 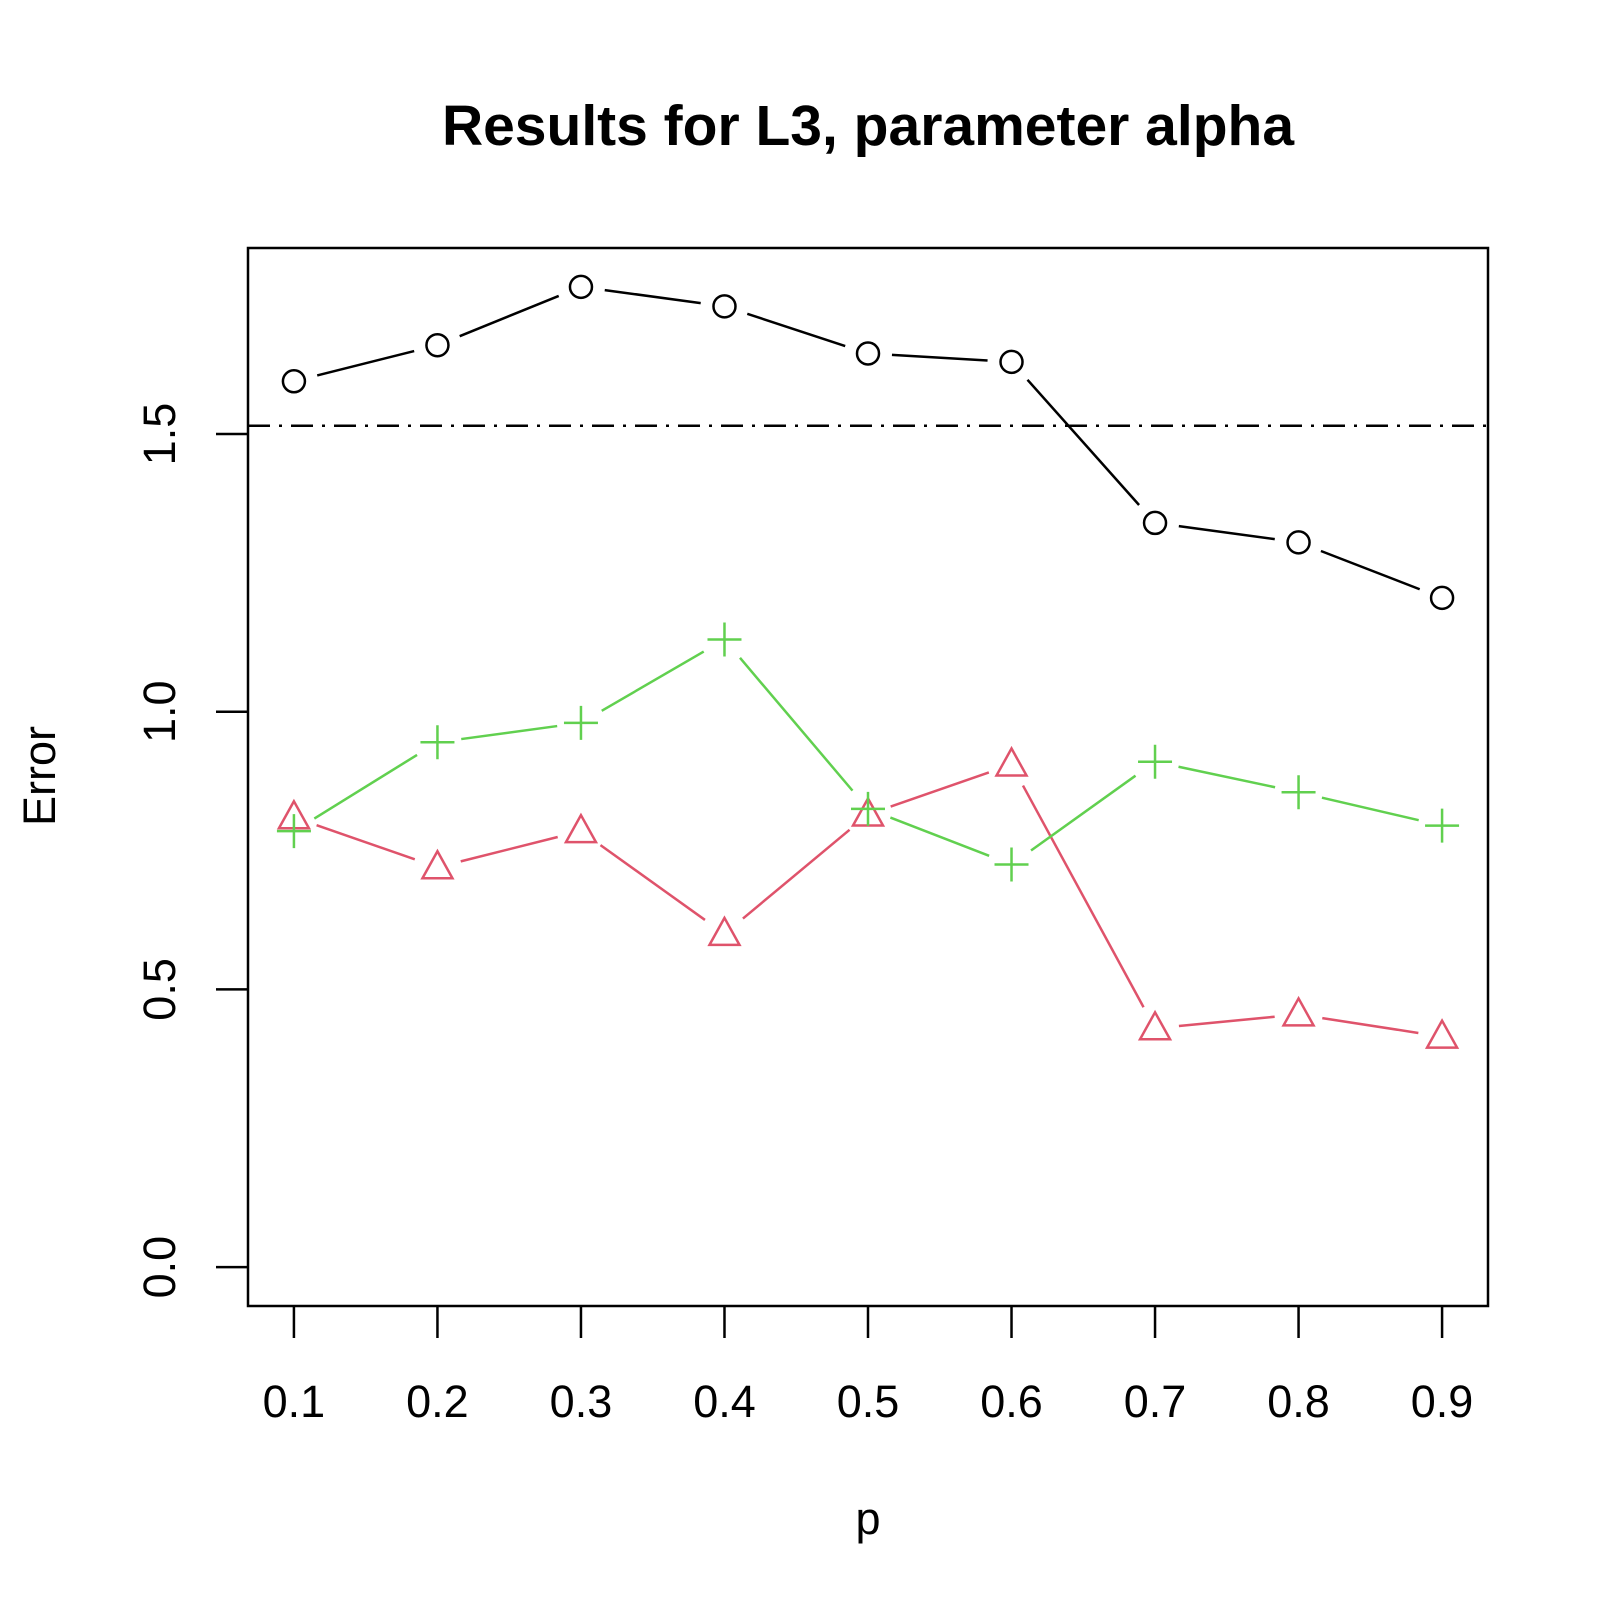 What do you see at coordinates (159, 434) in the screenshot?
I see `y-tick-label: 1.5` at bounding box center [159, 434].